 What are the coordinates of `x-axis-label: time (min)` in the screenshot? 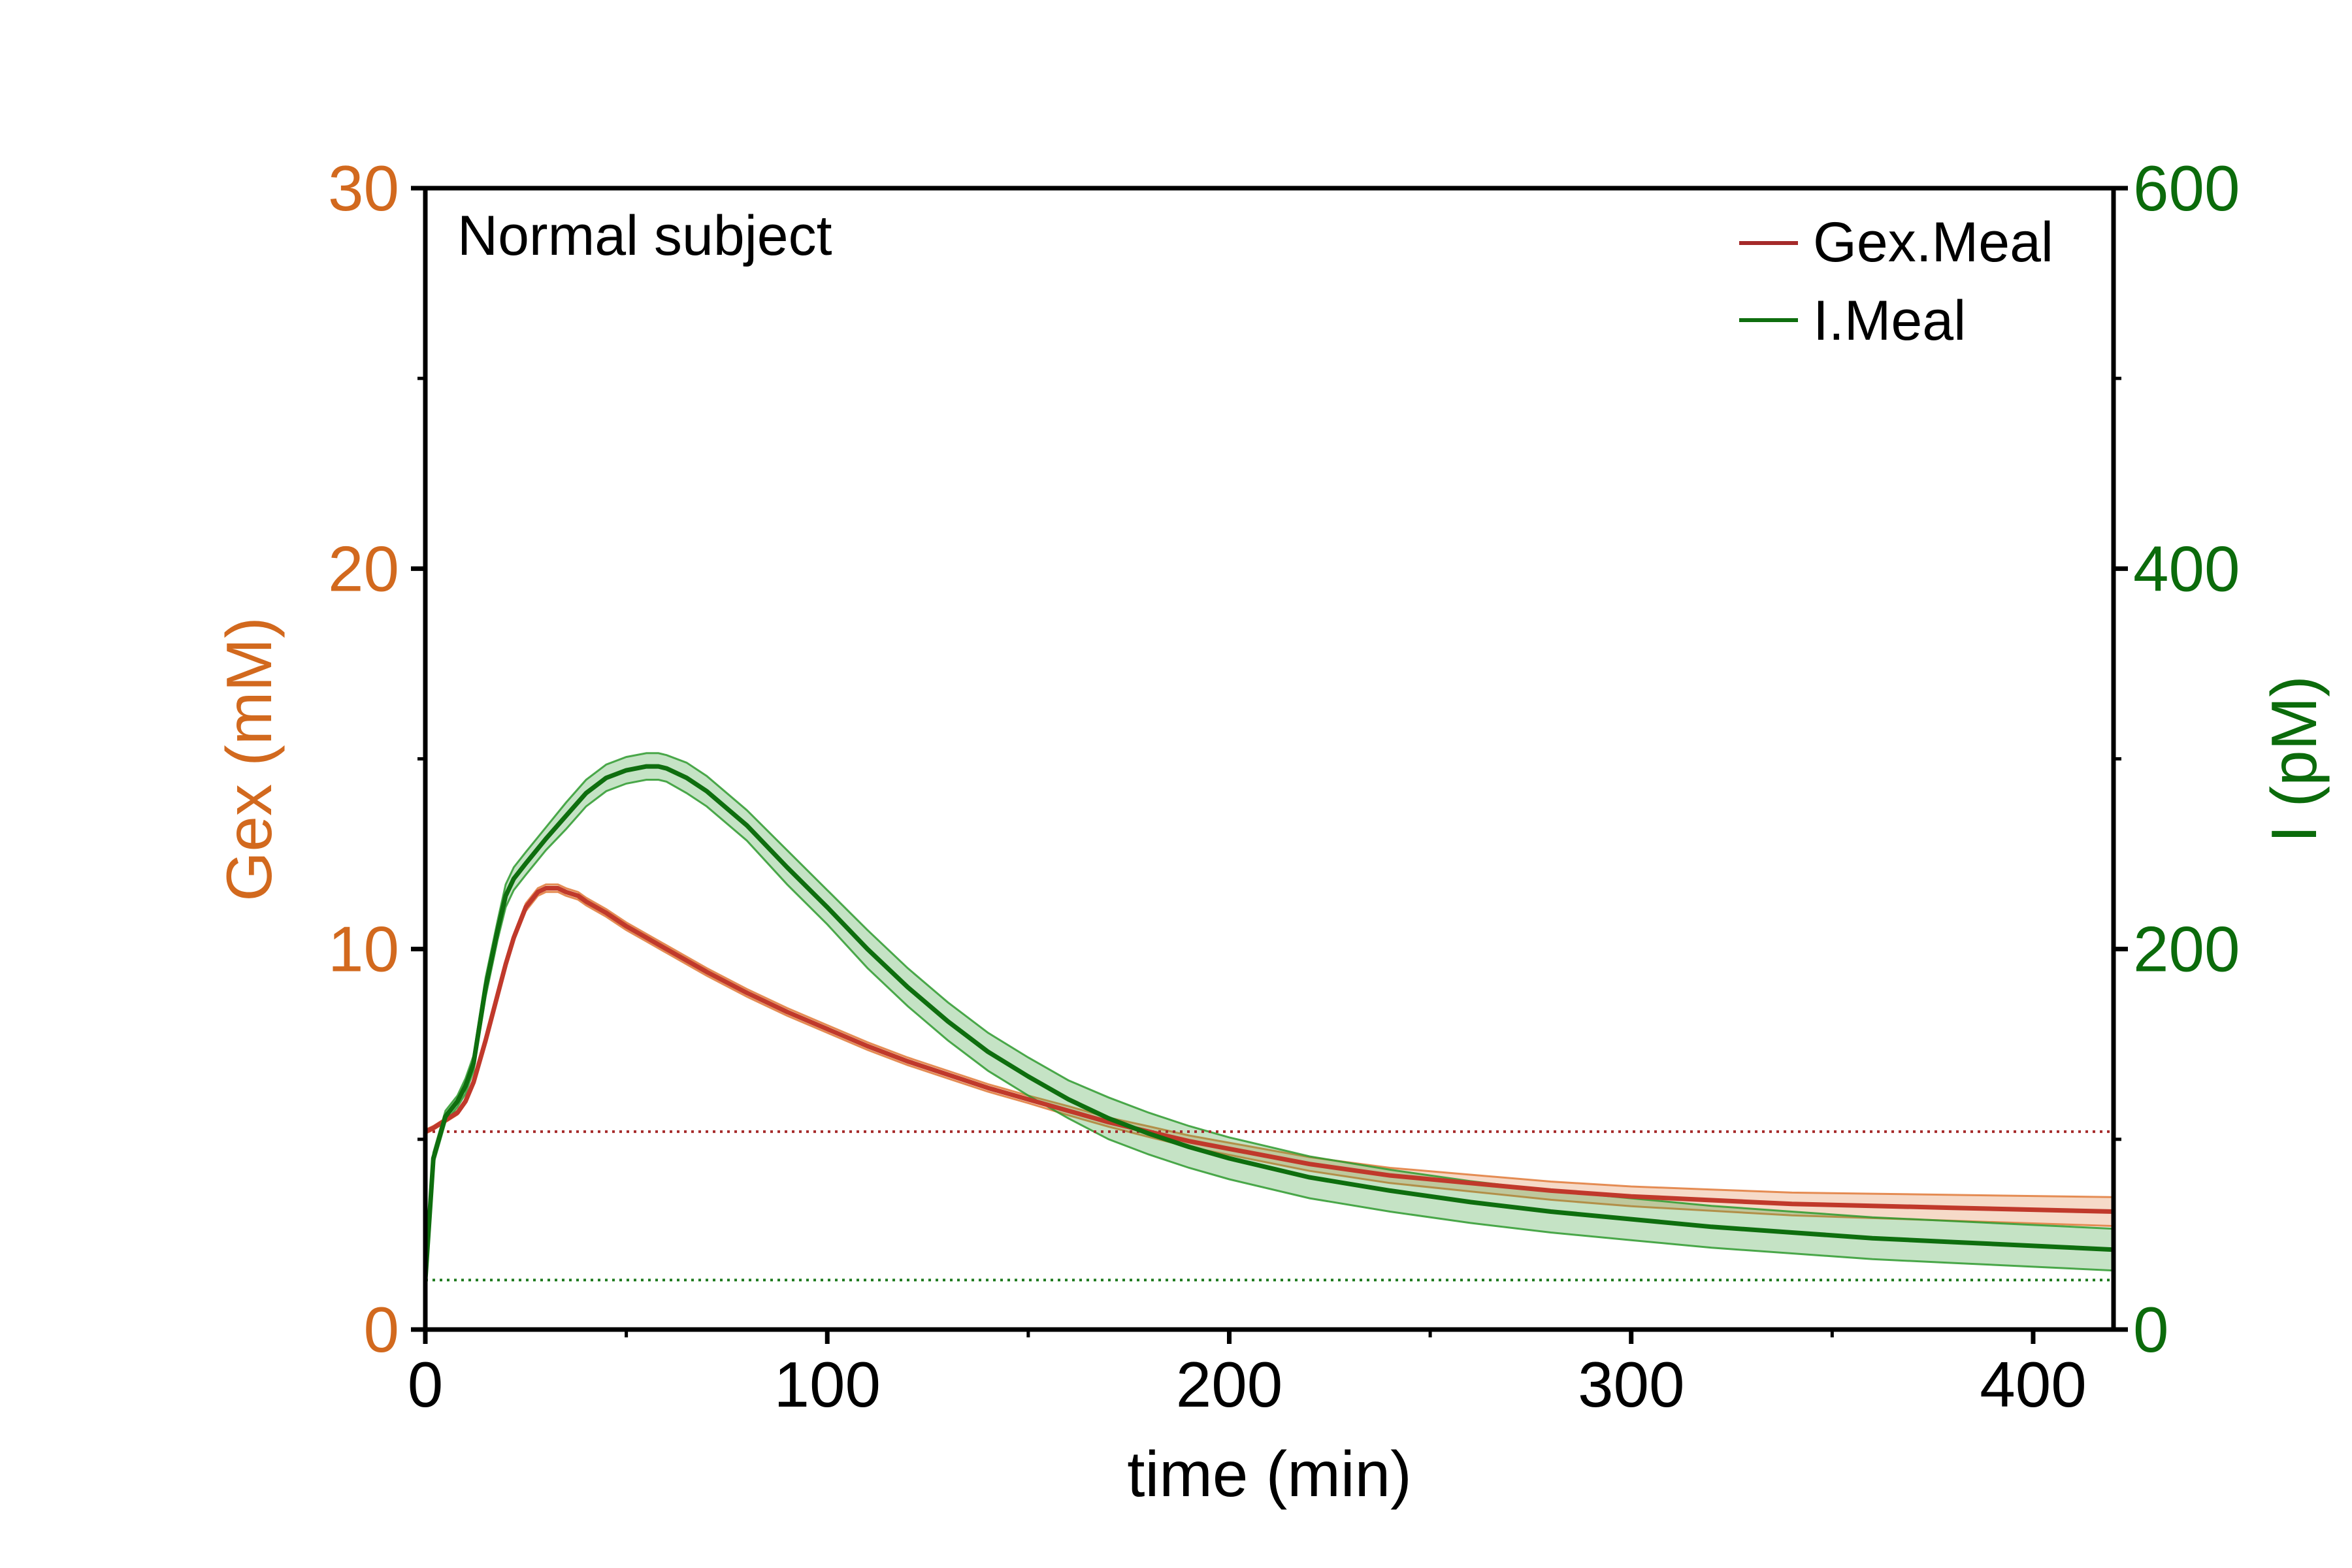 It's located at (1269, 1474).